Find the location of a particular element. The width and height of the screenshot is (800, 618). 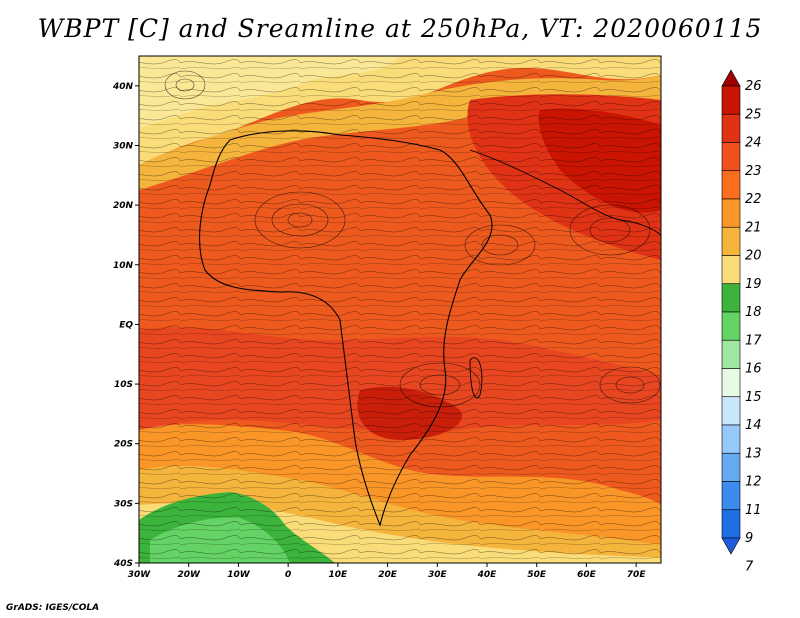

arabia-coastline is located at coordinates (565, 192).